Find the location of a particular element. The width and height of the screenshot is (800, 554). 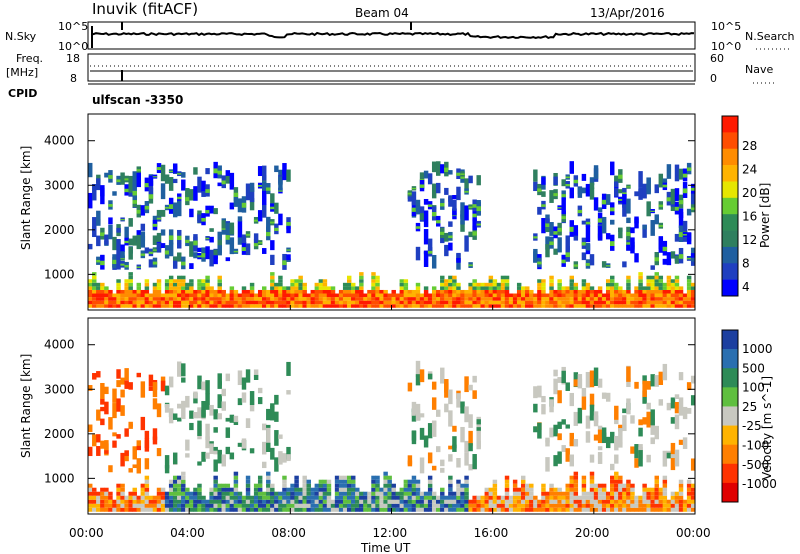

power-colorbar-swatch is located at coordinates (730, 157).